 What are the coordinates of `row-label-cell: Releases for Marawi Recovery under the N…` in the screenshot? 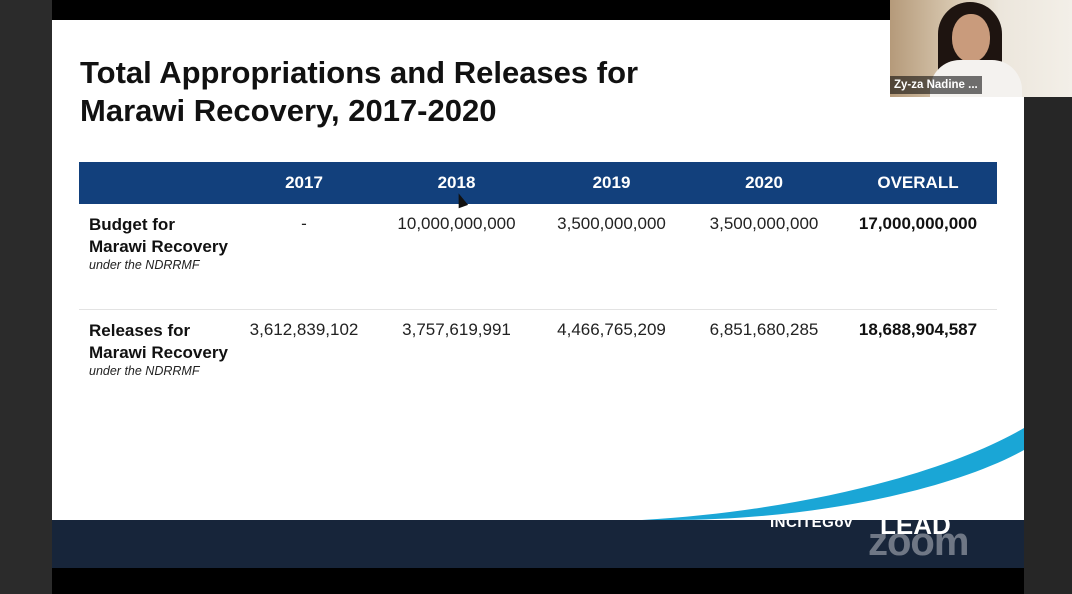 It's located at (154, 363).